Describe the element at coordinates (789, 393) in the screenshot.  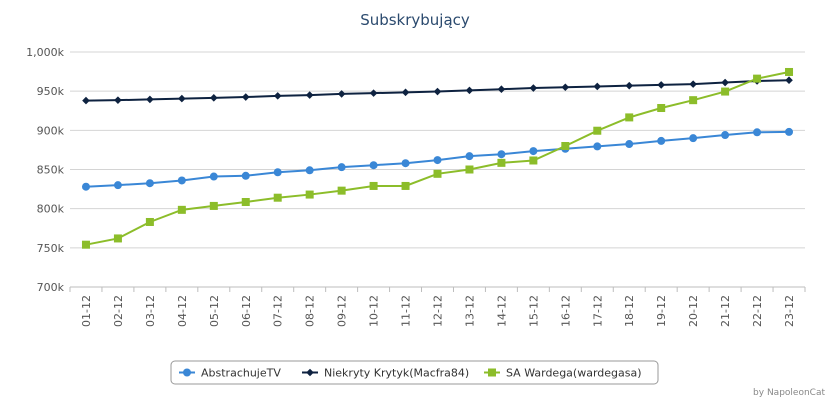
I see `credit-text: by NapoleonCat` at that location.